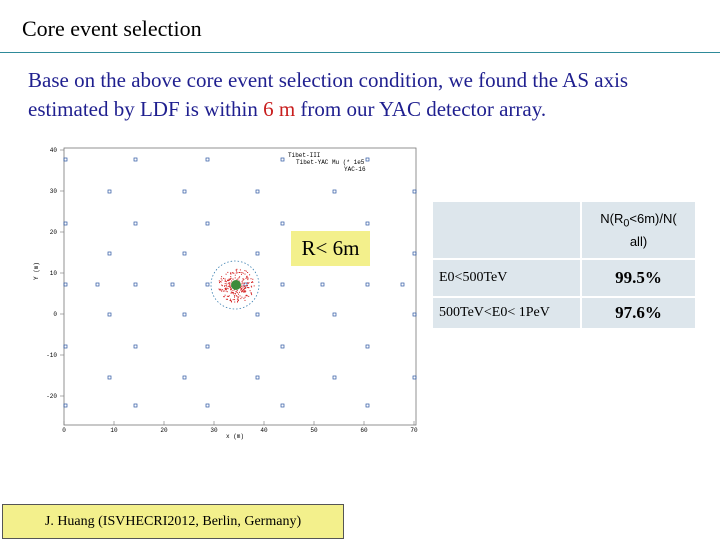  What do you see at coordinates (506, 313) in the screenshot?
I see `energy-range-cell: 500TeV<E0< 1PeV` at bounding box center [506, 313].